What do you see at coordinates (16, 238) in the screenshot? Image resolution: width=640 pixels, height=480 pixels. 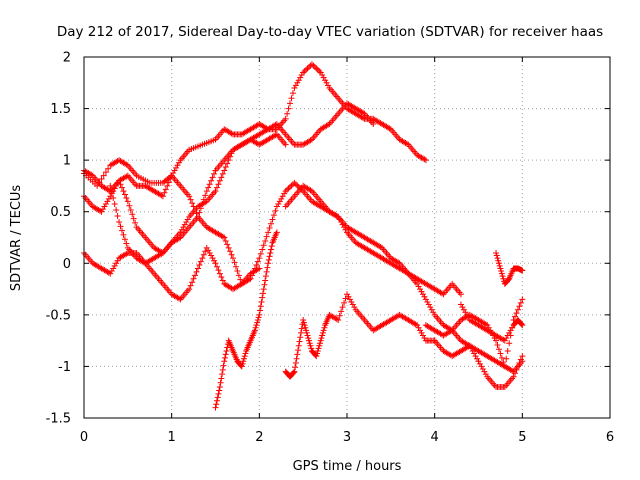 I see `y-axis-label: SDTVAR / TECUs` at bounding box center [16, 238].